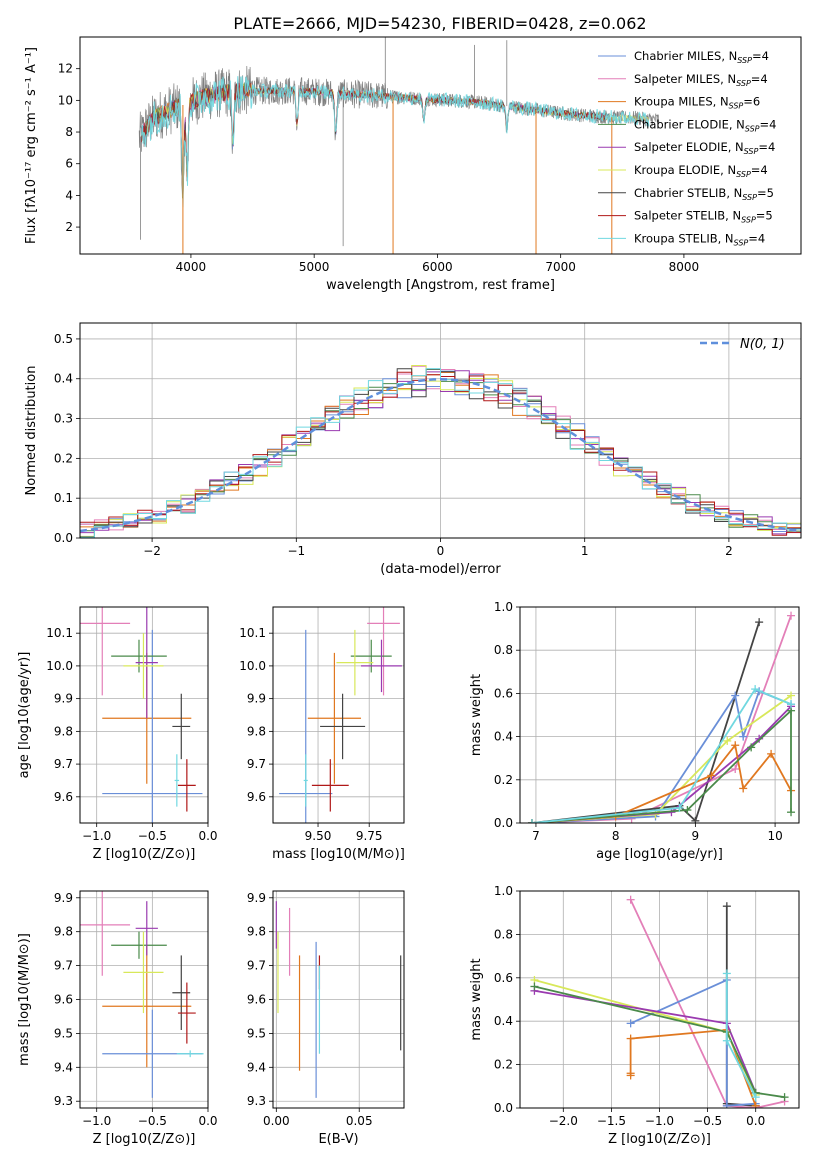 The width and height of the screenshot is (819, 1170). I want to click on x-axis-label: wavelength [Angstrom, rest frame], so click(440, 285).